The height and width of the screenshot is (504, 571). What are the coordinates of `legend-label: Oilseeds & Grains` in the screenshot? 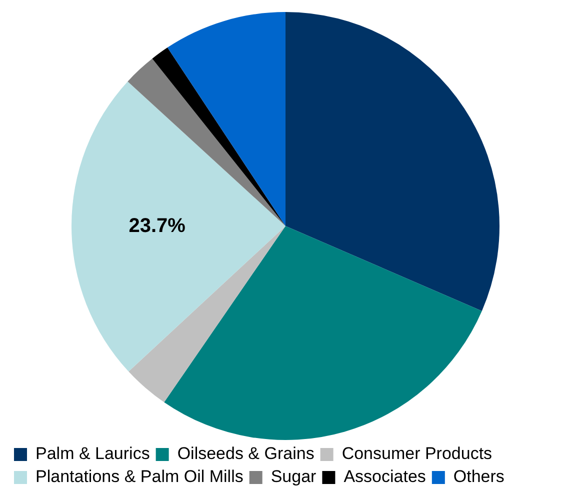 It's located at (245, 454).